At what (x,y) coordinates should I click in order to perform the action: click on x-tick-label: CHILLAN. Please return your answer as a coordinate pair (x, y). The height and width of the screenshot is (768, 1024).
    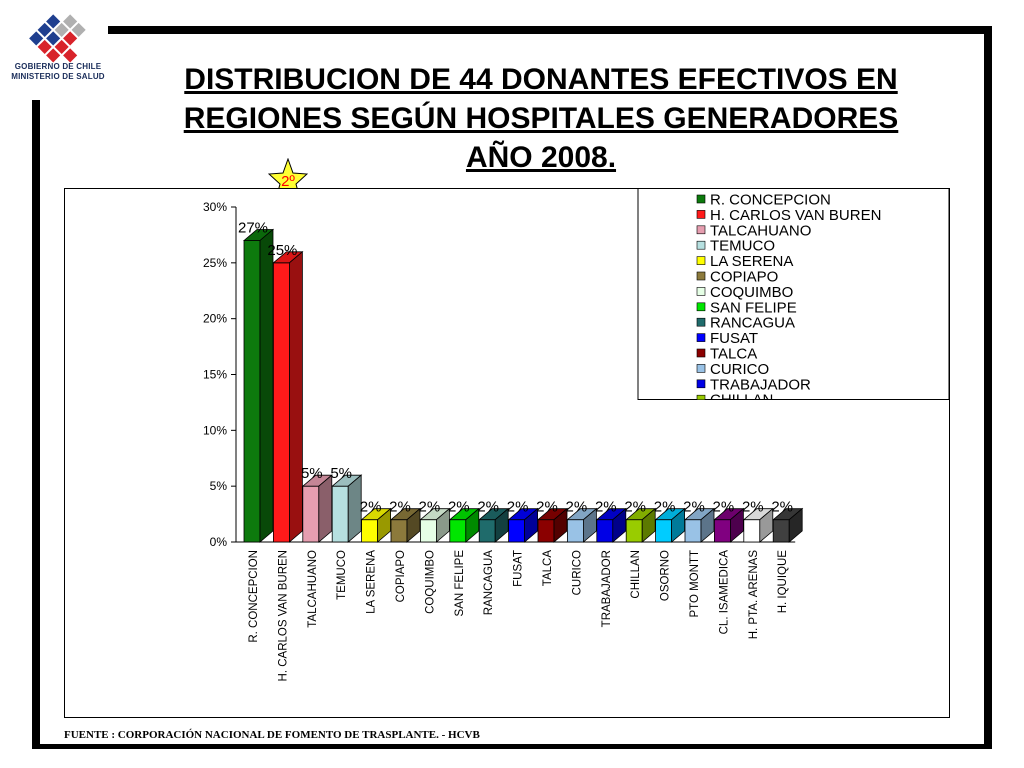
    Looking at the image, I should click on (636, 574).